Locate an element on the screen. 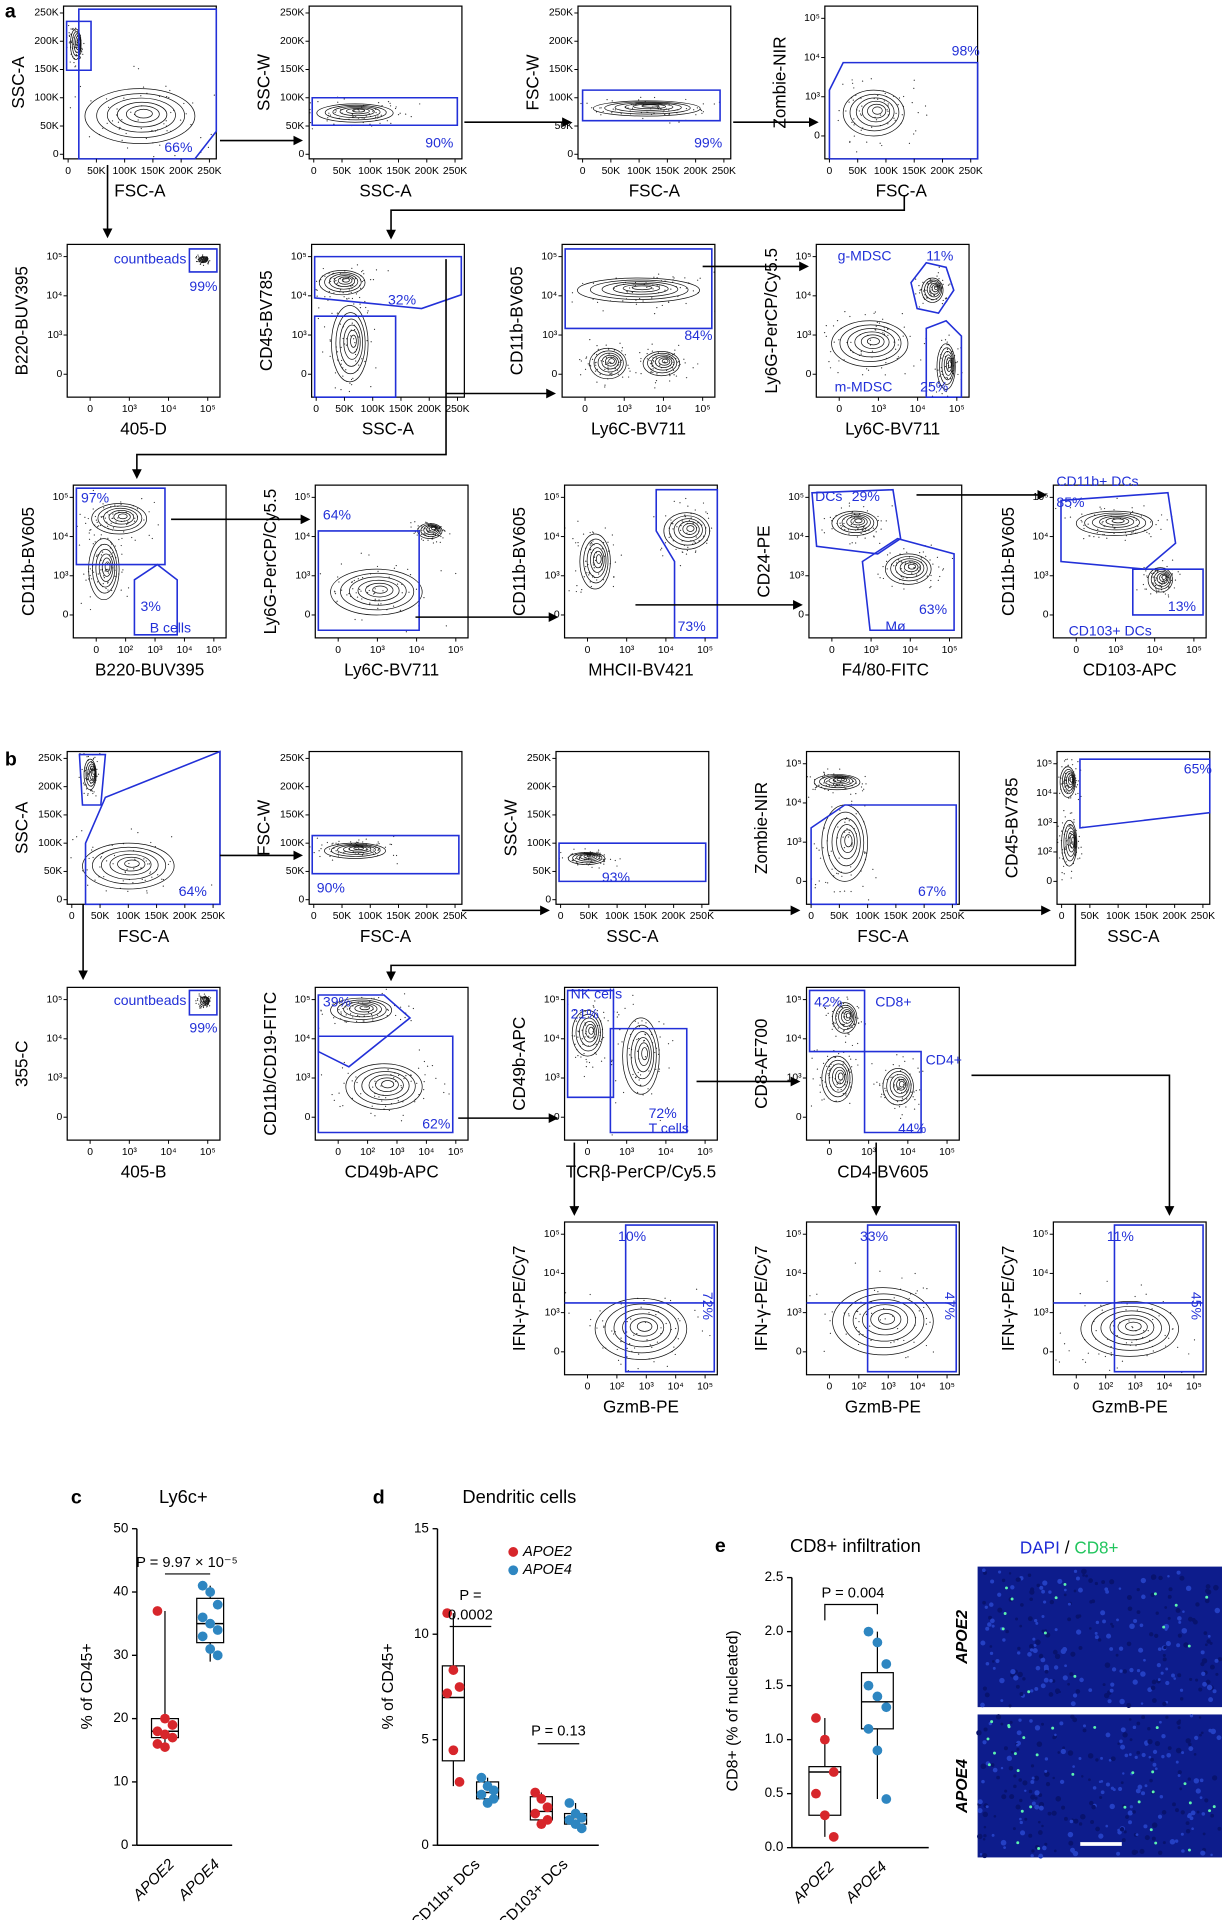  data-point is located at coordinates (202, 1617).